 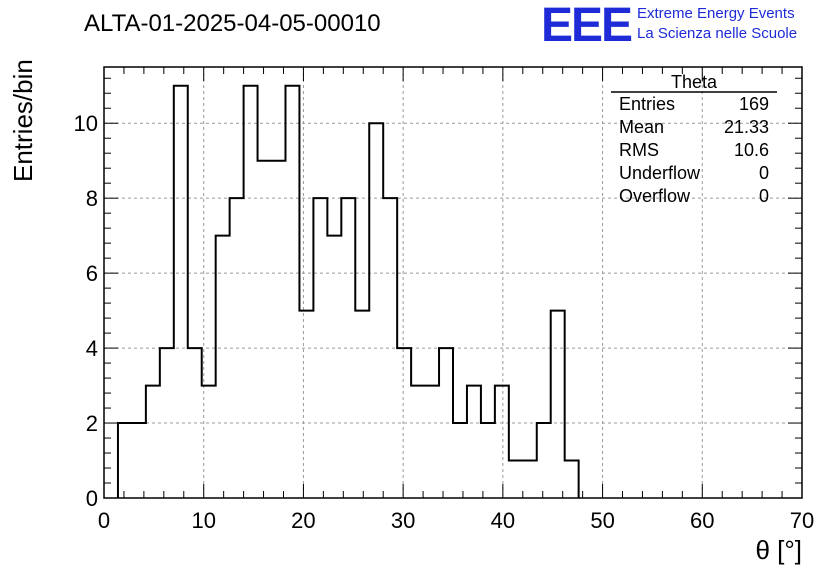 What do you see at coordinates (503, 520) in the screenshot?
I see `x-tick-label: 40` at bounding box center [503, 520].